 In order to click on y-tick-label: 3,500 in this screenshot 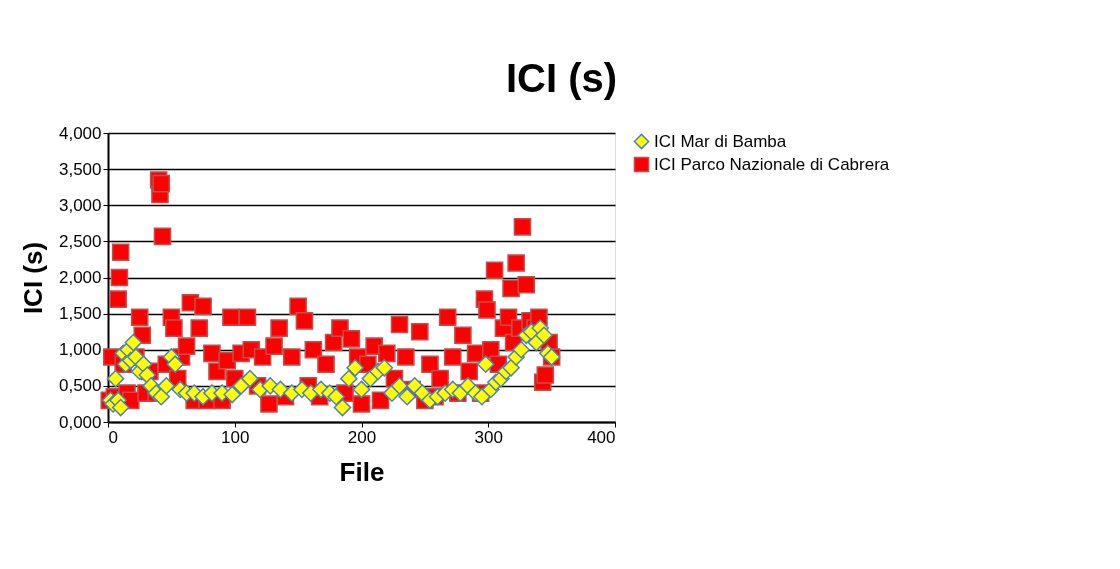, I will do `click(80, 169)`.